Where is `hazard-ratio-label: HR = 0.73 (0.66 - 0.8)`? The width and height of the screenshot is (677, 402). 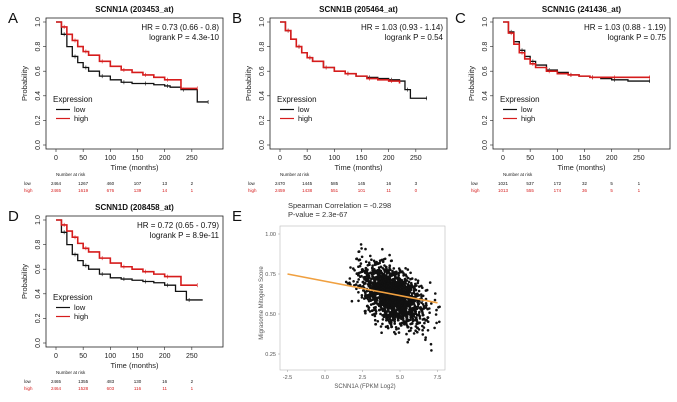
hazard-ratio-label: HR = 0.73 (0.66 - 0.8) is located at coordinates (180, 27).